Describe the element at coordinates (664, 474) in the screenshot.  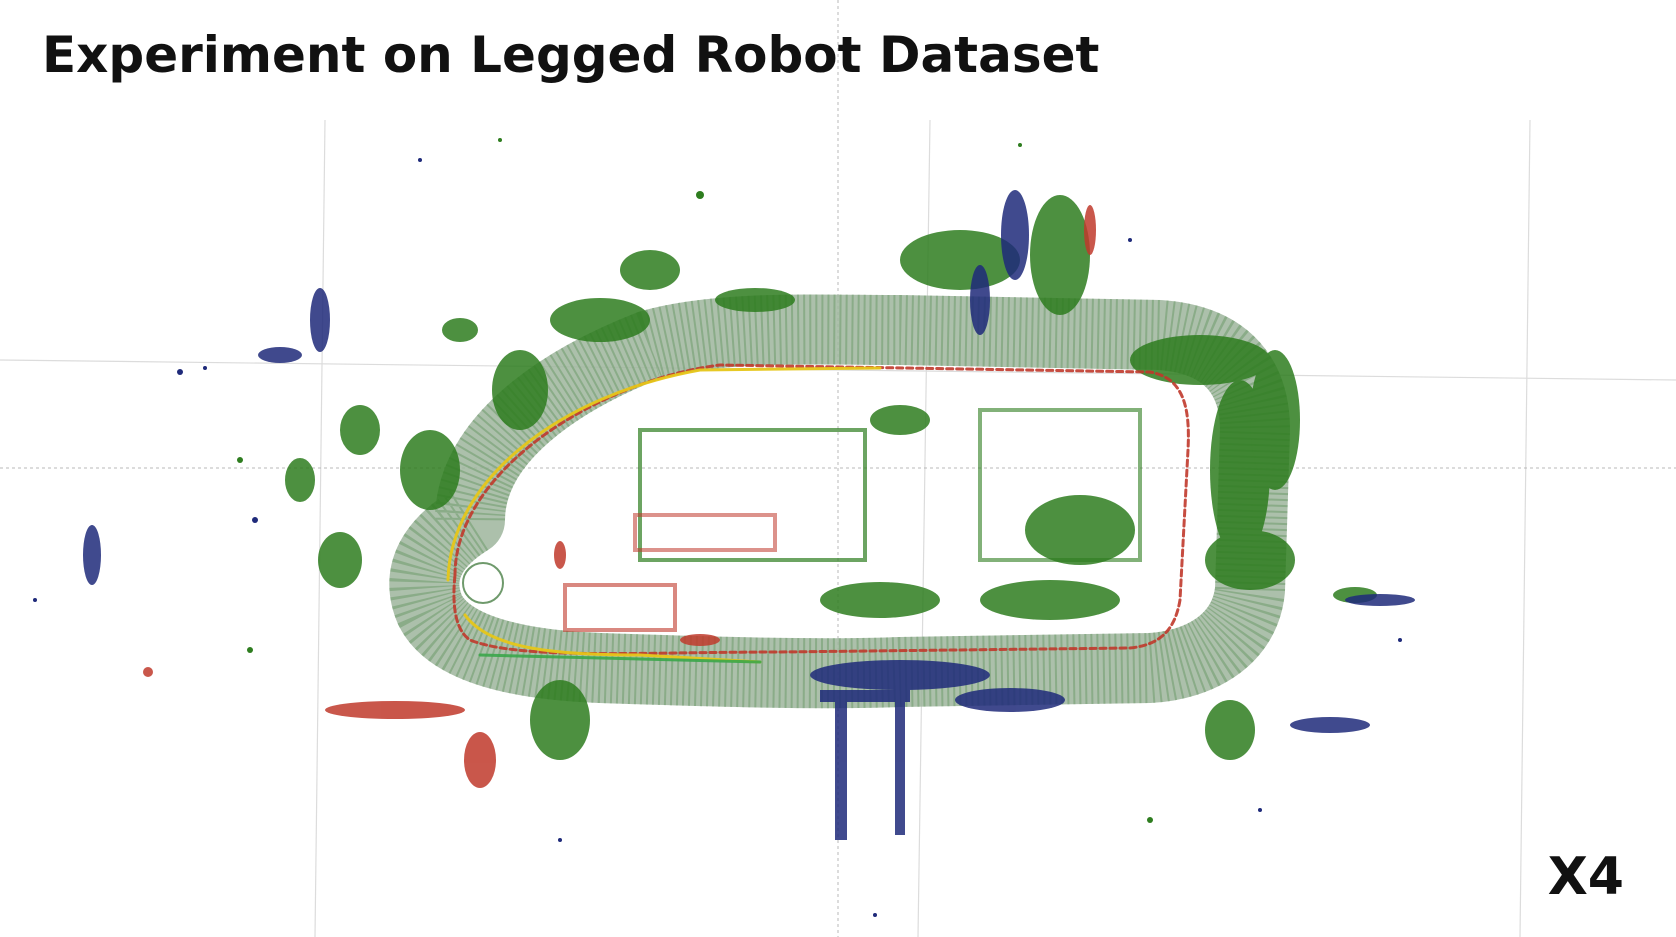
I see `trajectory-primary` at that location.